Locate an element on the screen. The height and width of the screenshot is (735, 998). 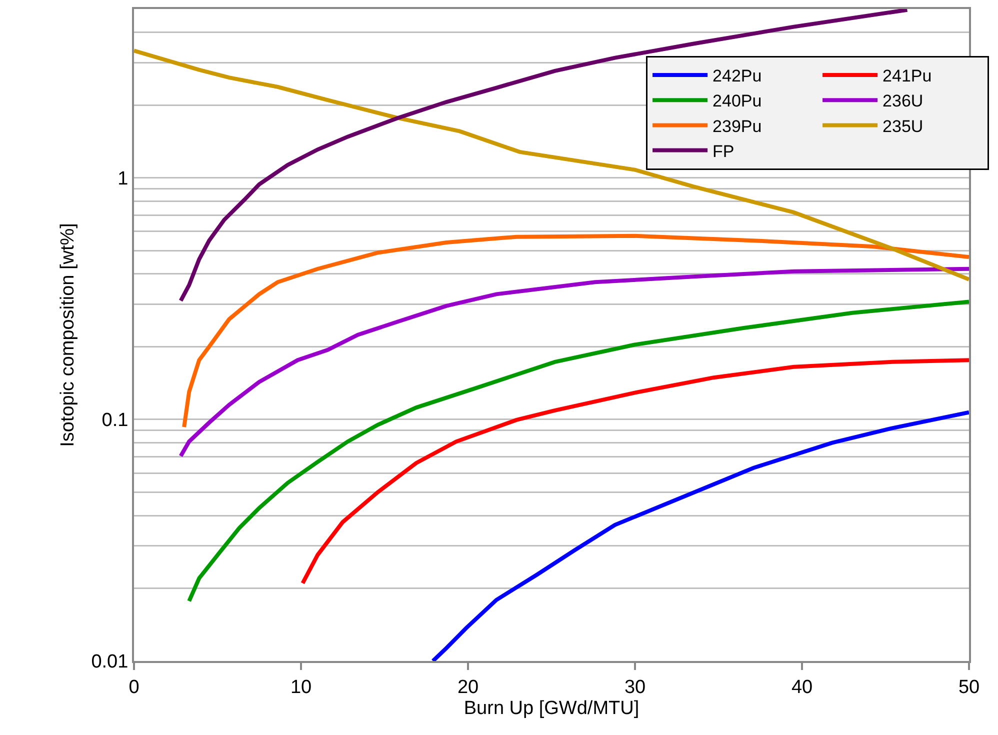
y-axis-title: Isotopic composition [wt%] is located at coordinates (68, 335).